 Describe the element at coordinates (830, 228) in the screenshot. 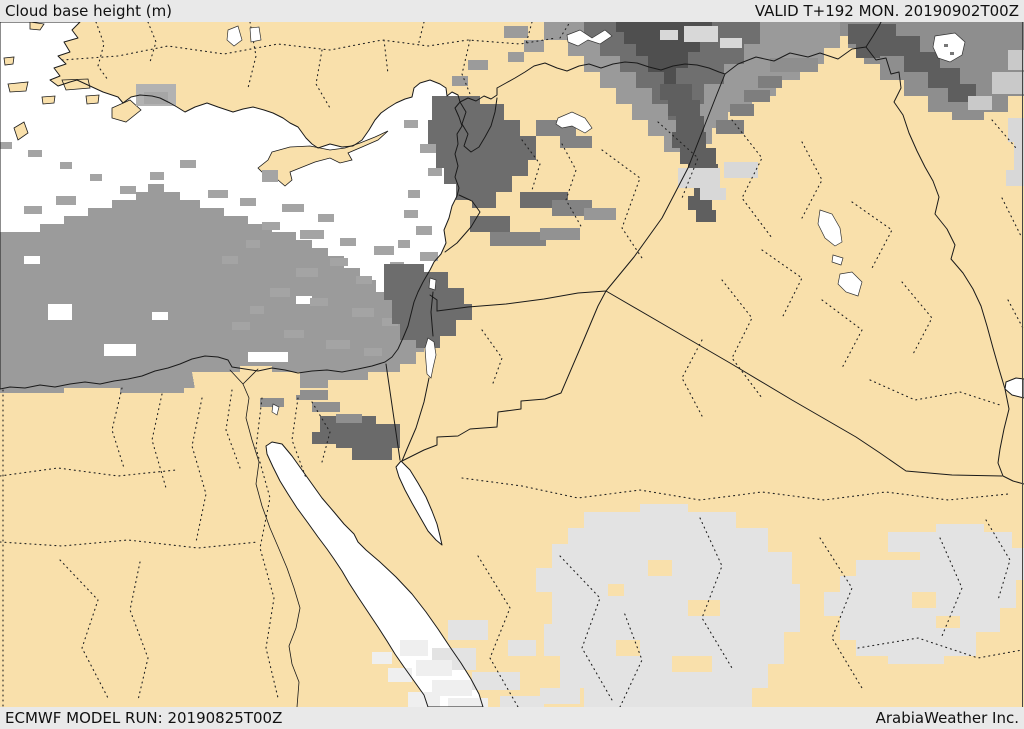

I see `lake-tharthar` at that location.